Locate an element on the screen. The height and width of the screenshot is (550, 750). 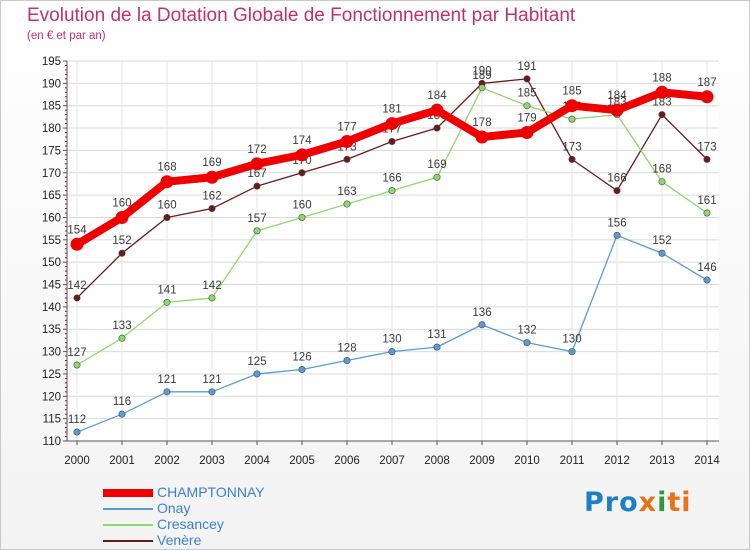
data-label: 168 is located at coordinates (166, 168).